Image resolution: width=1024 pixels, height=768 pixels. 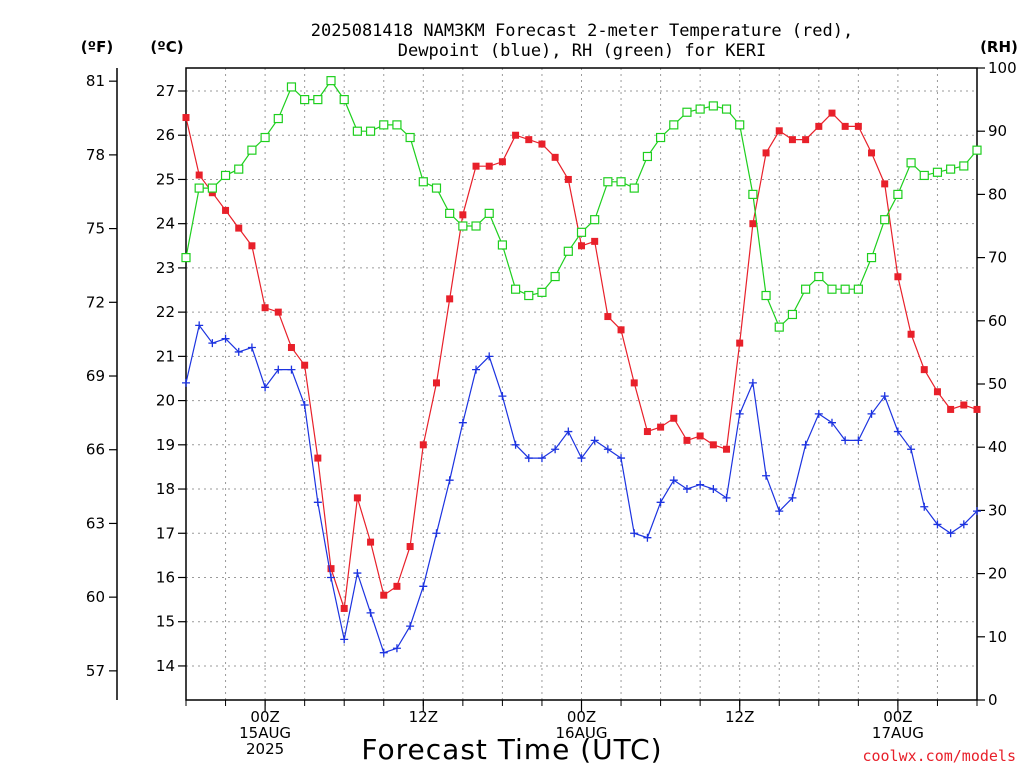 I want to click on fahrenheit-tick-label: 75, so click(x=95, y=229).